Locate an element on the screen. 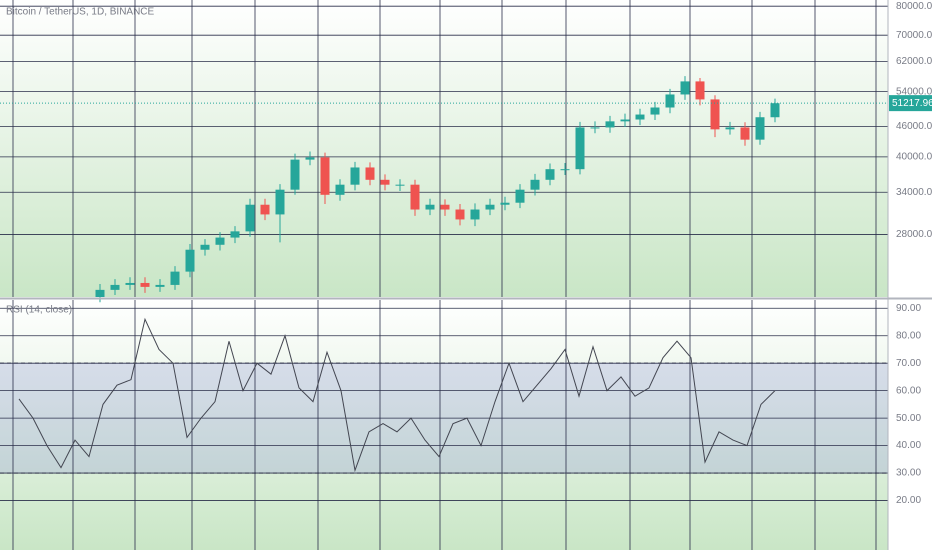 This screenshot has height=550, width=932. y-tick-label: 62000.00 is located at coordinates (914, 61).